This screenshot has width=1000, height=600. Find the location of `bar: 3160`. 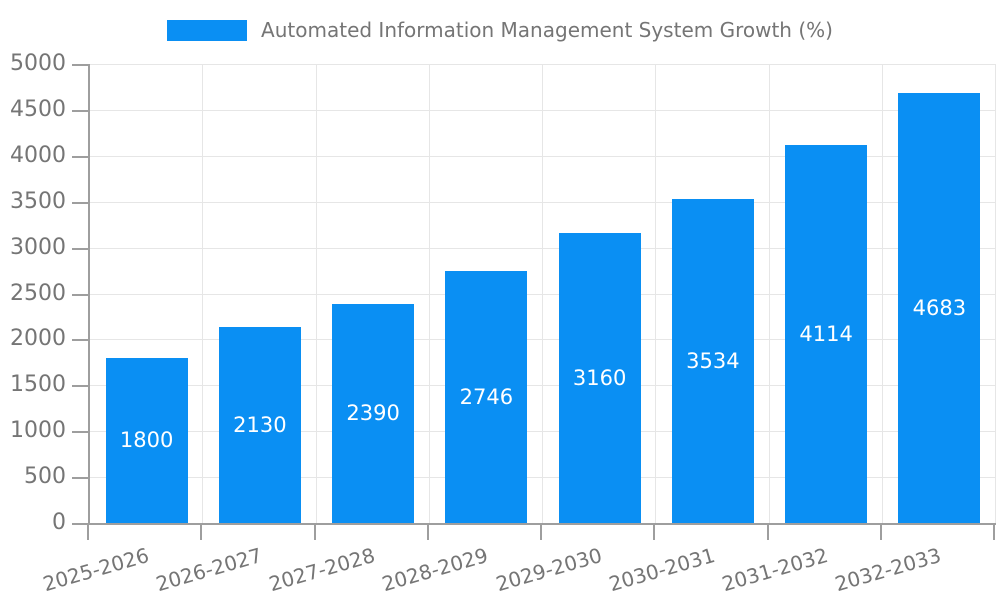

bar: 3160 is located at coordinates (599, 377).